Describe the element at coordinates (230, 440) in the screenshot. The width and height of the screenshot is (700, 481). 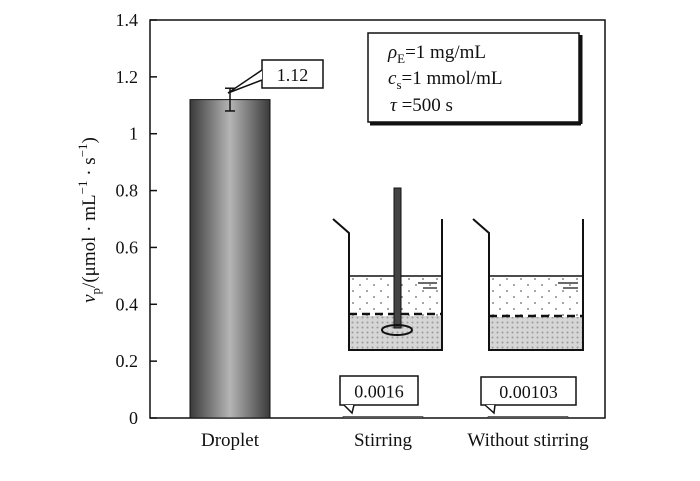
I see `category-label-0: Droplet` at that location.